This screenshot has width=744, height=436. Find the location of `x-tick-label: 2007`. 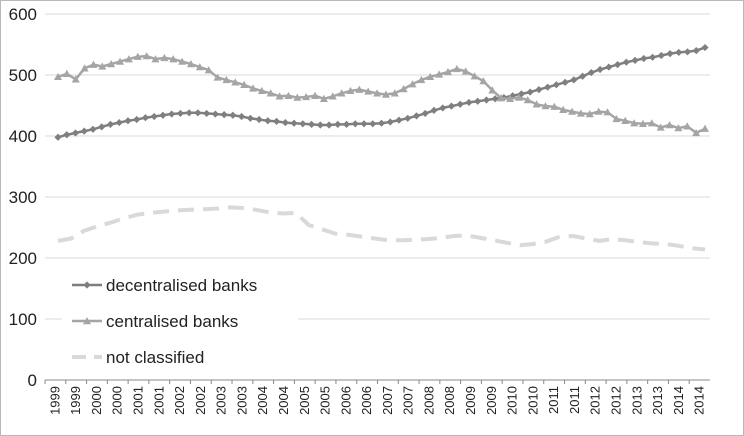

x-tick-label: 2007 is located at coordinates (408, 400).